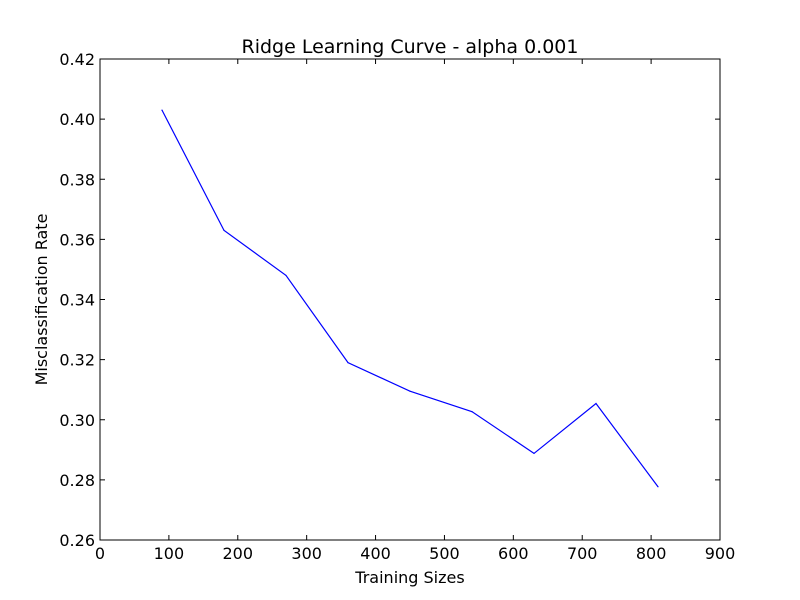 The width and height of the screenshot is (800, 600). I want to click on x-tick-label: 600, so click(513, 553).